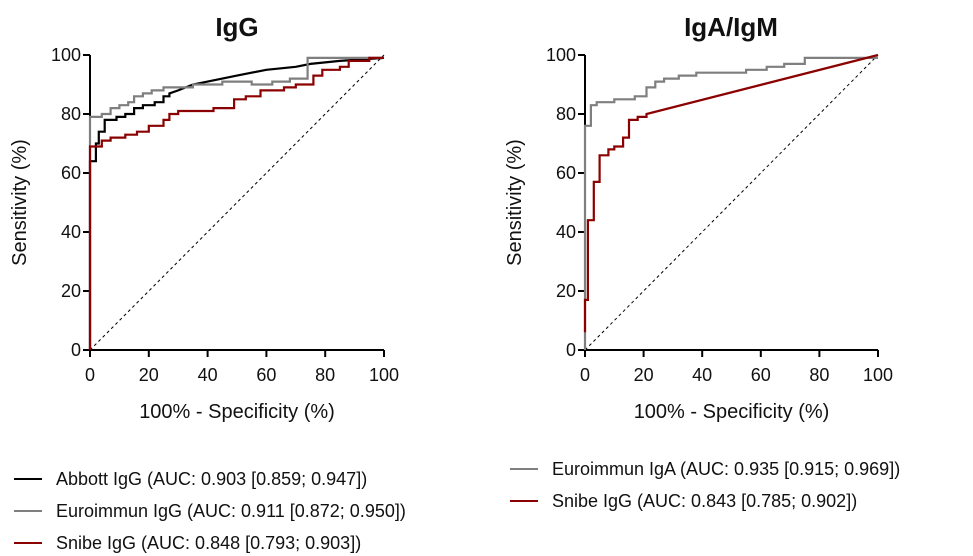  Describe the element at coordinates (212, 479) in the screenshot. I see `legend-label: Abbott IgG (AUC: 0.903 [0.859; 0.947])` at that location.